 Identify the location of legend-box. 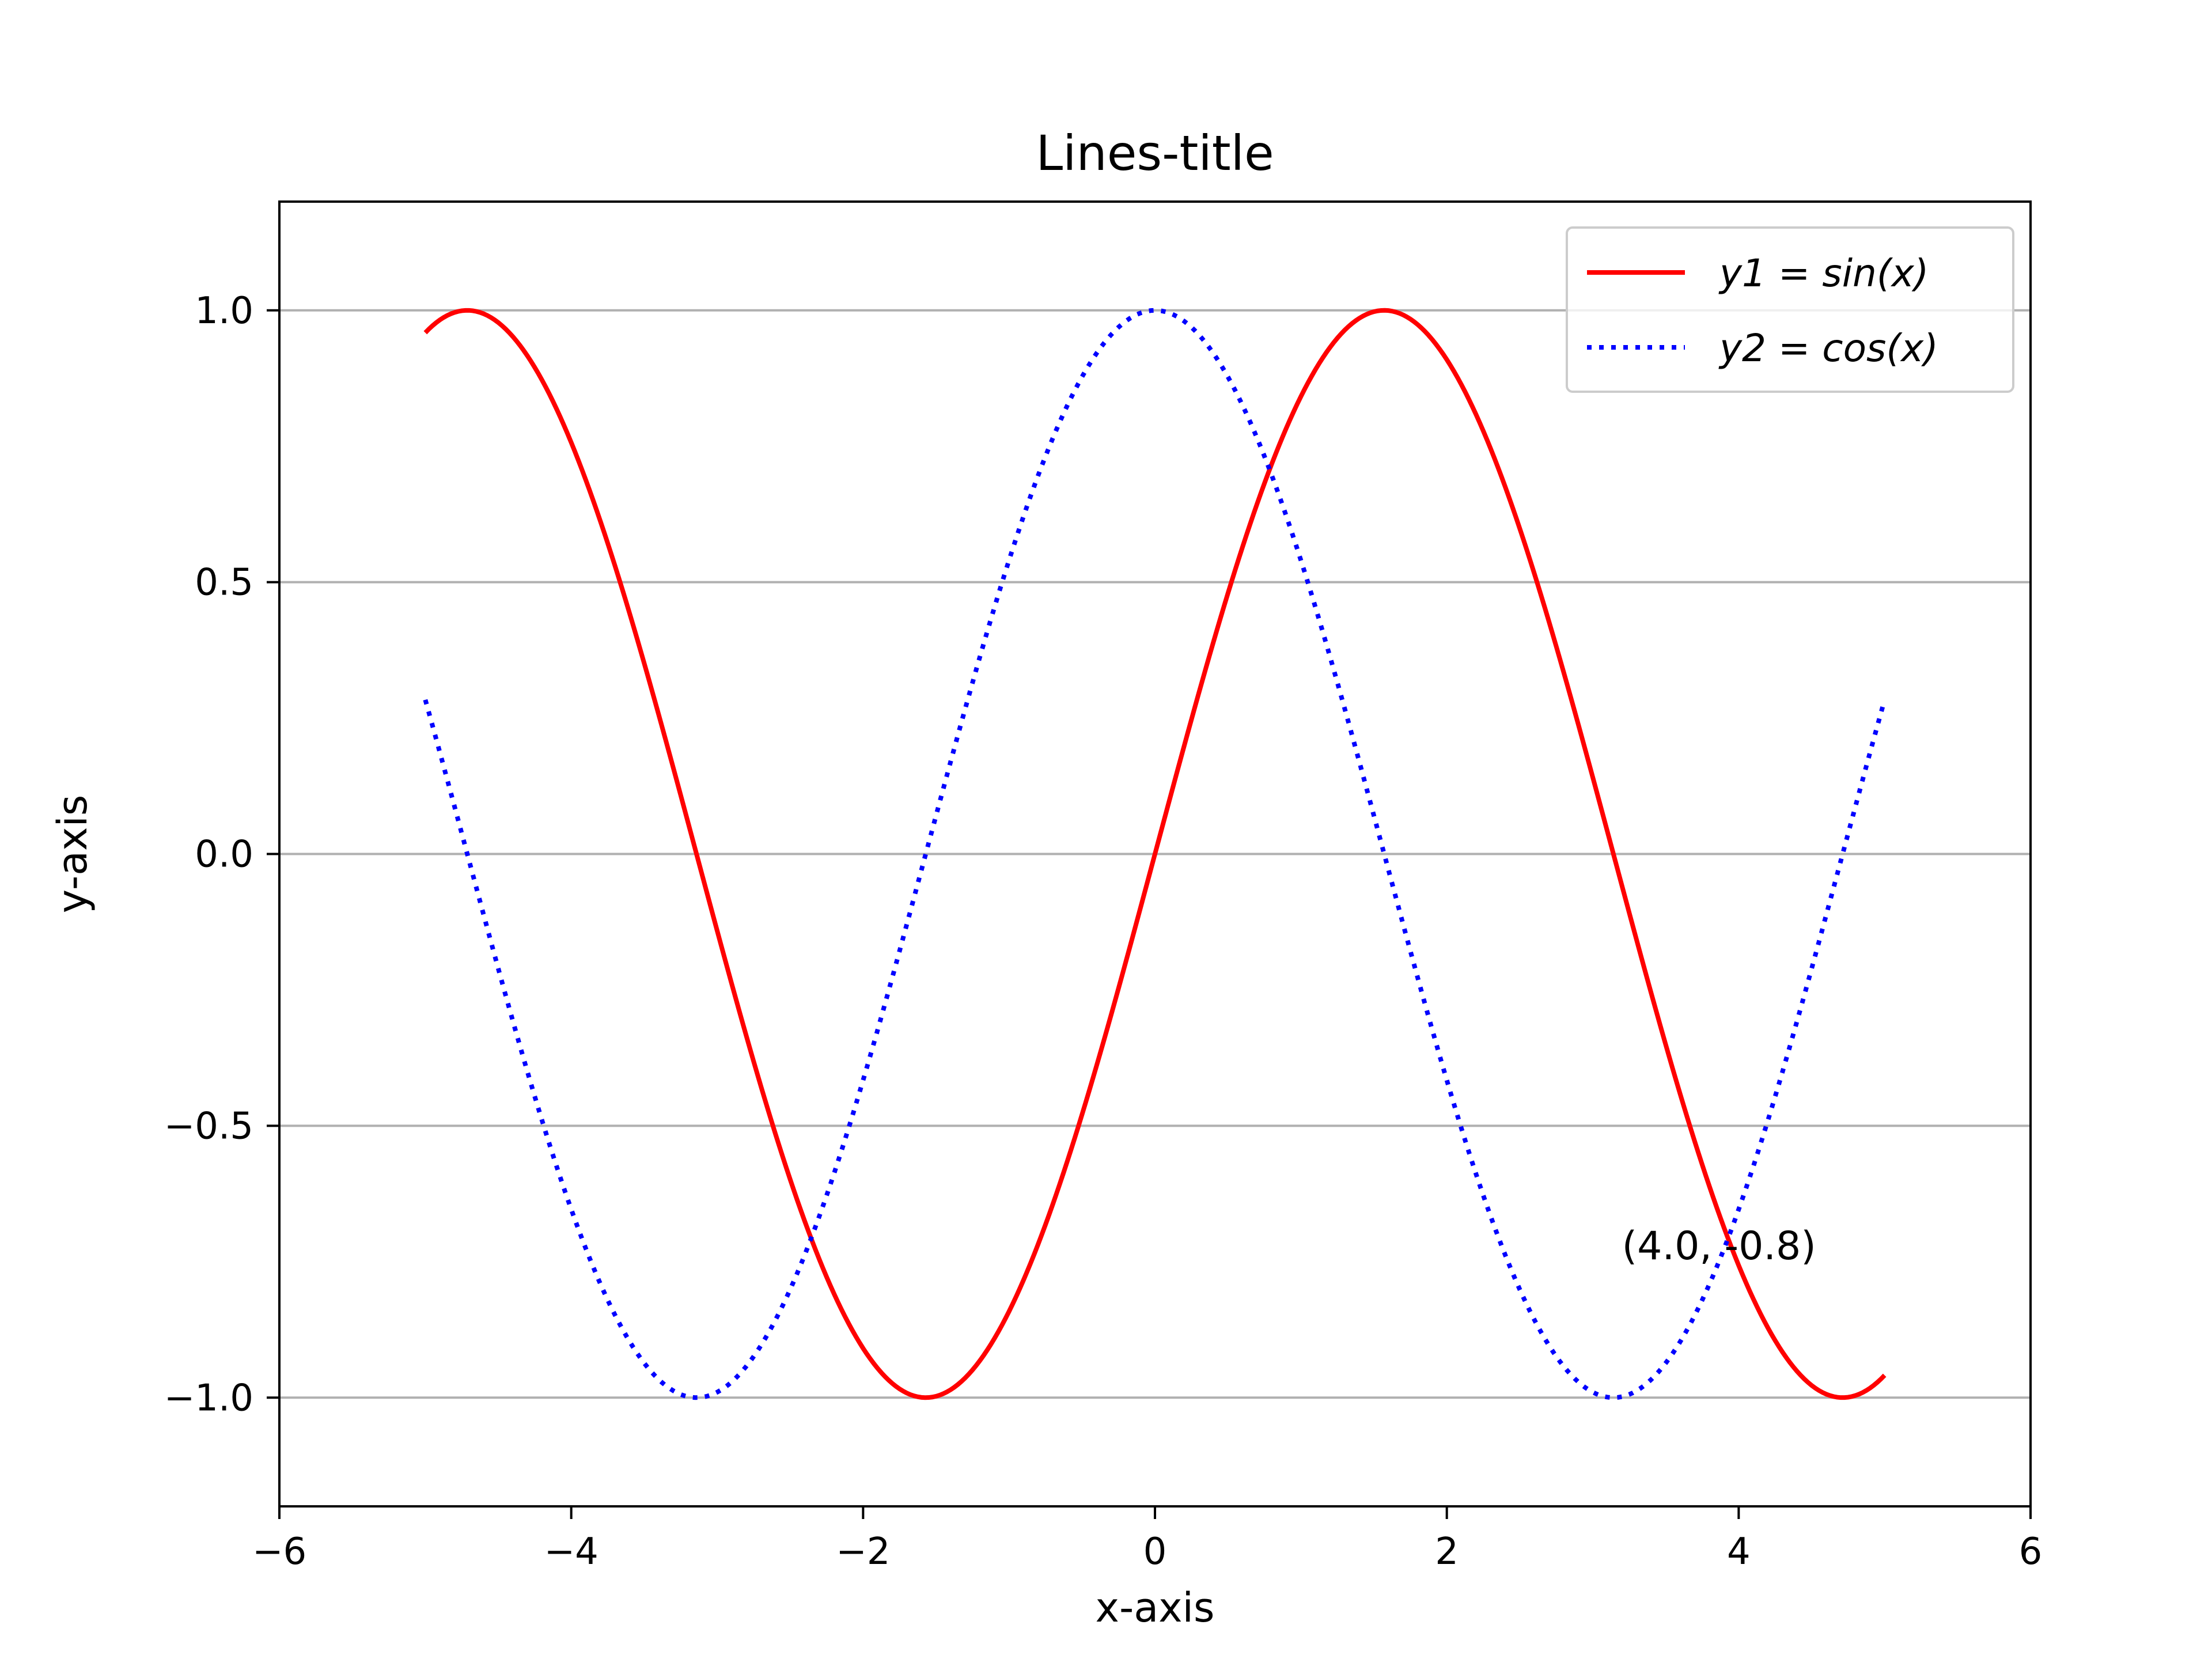
(1790, 309).